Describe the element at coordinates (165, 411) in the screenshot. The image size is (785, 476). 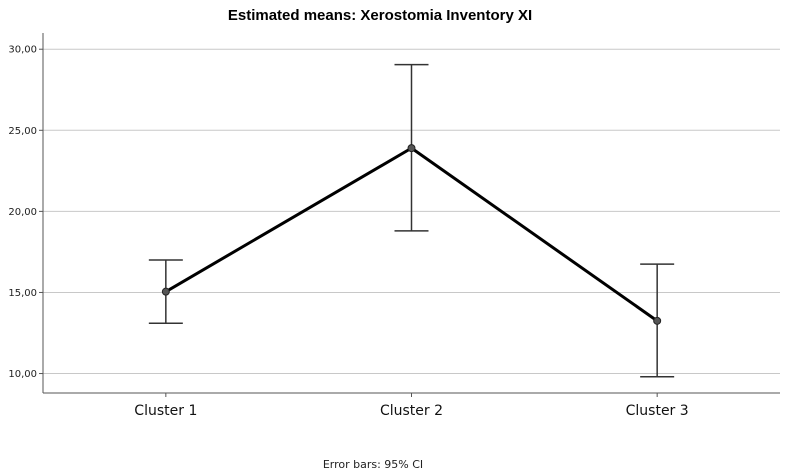
I see `x-tick-label: Cluster 1` at that location.